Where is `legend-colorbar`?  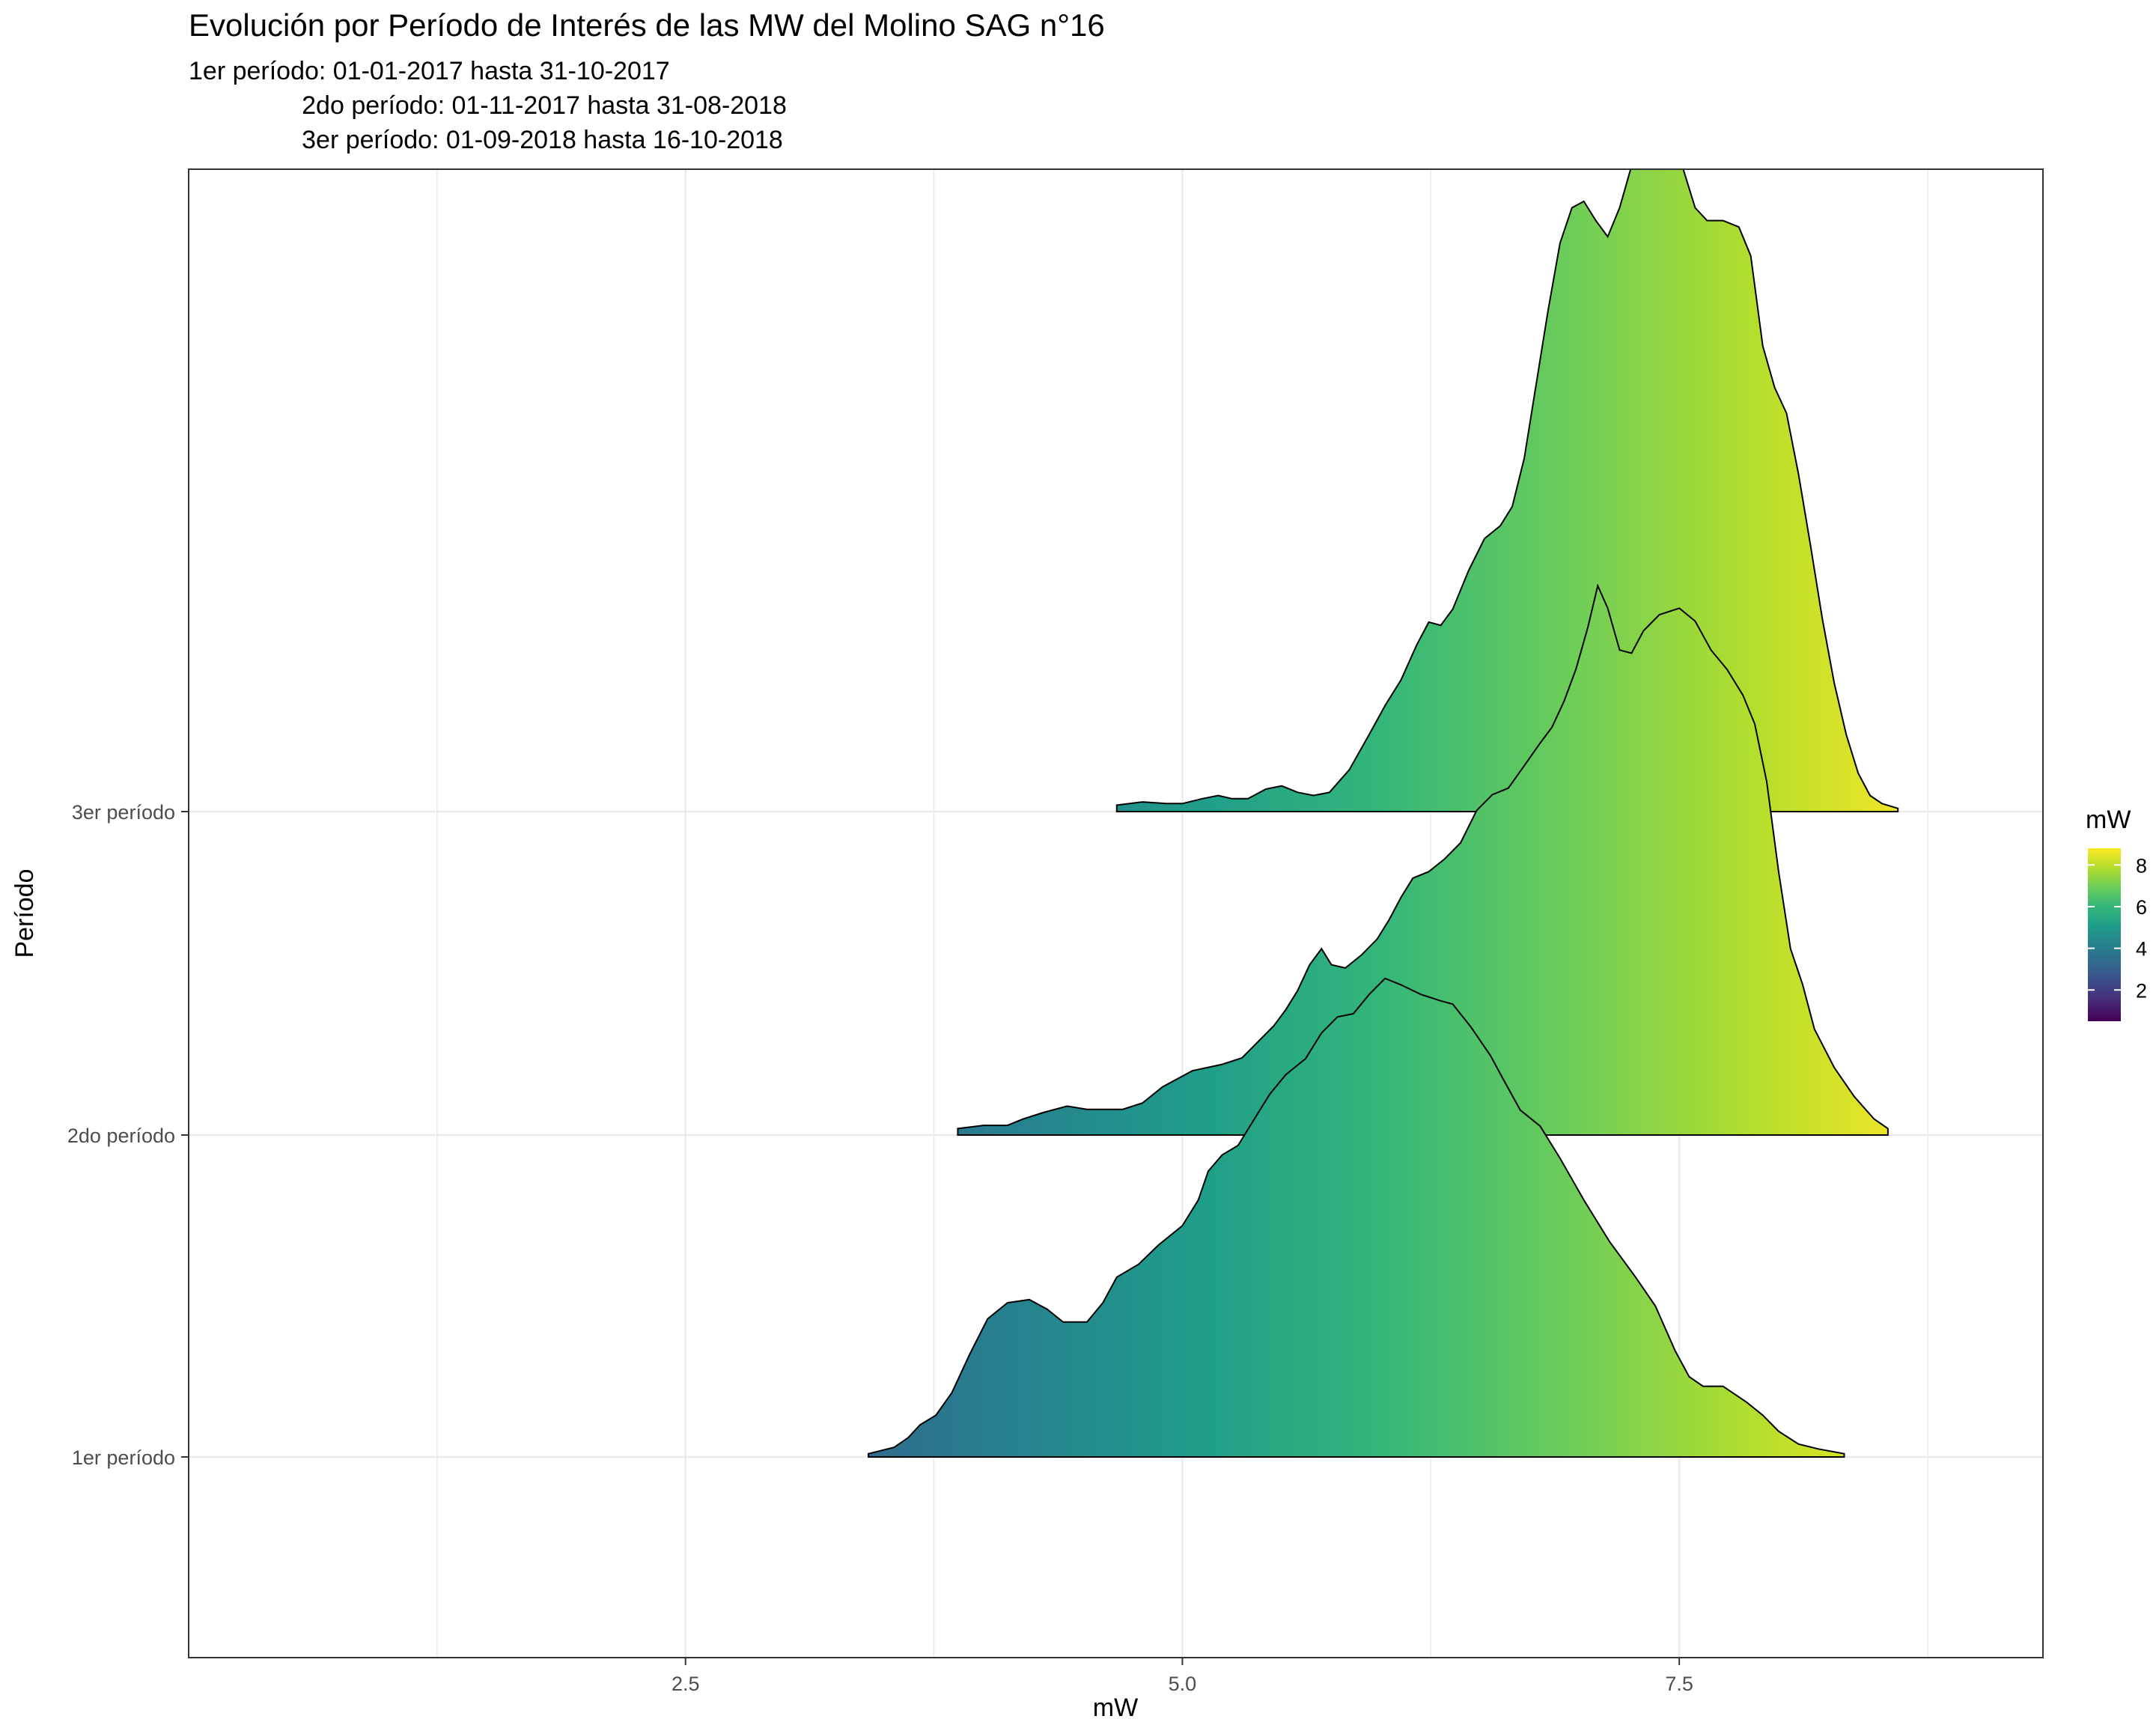 legend-colorbar is located at coordinates (2104, 934).